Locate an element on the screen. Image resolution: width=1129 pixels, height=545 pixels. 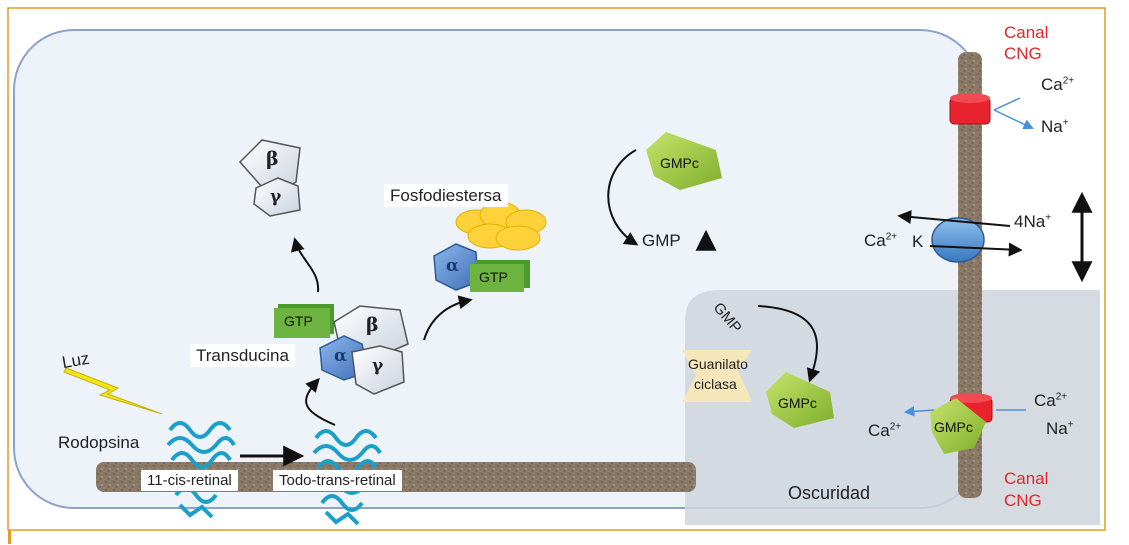
cng-channel-top-icon is located at coordinates (970, 109).